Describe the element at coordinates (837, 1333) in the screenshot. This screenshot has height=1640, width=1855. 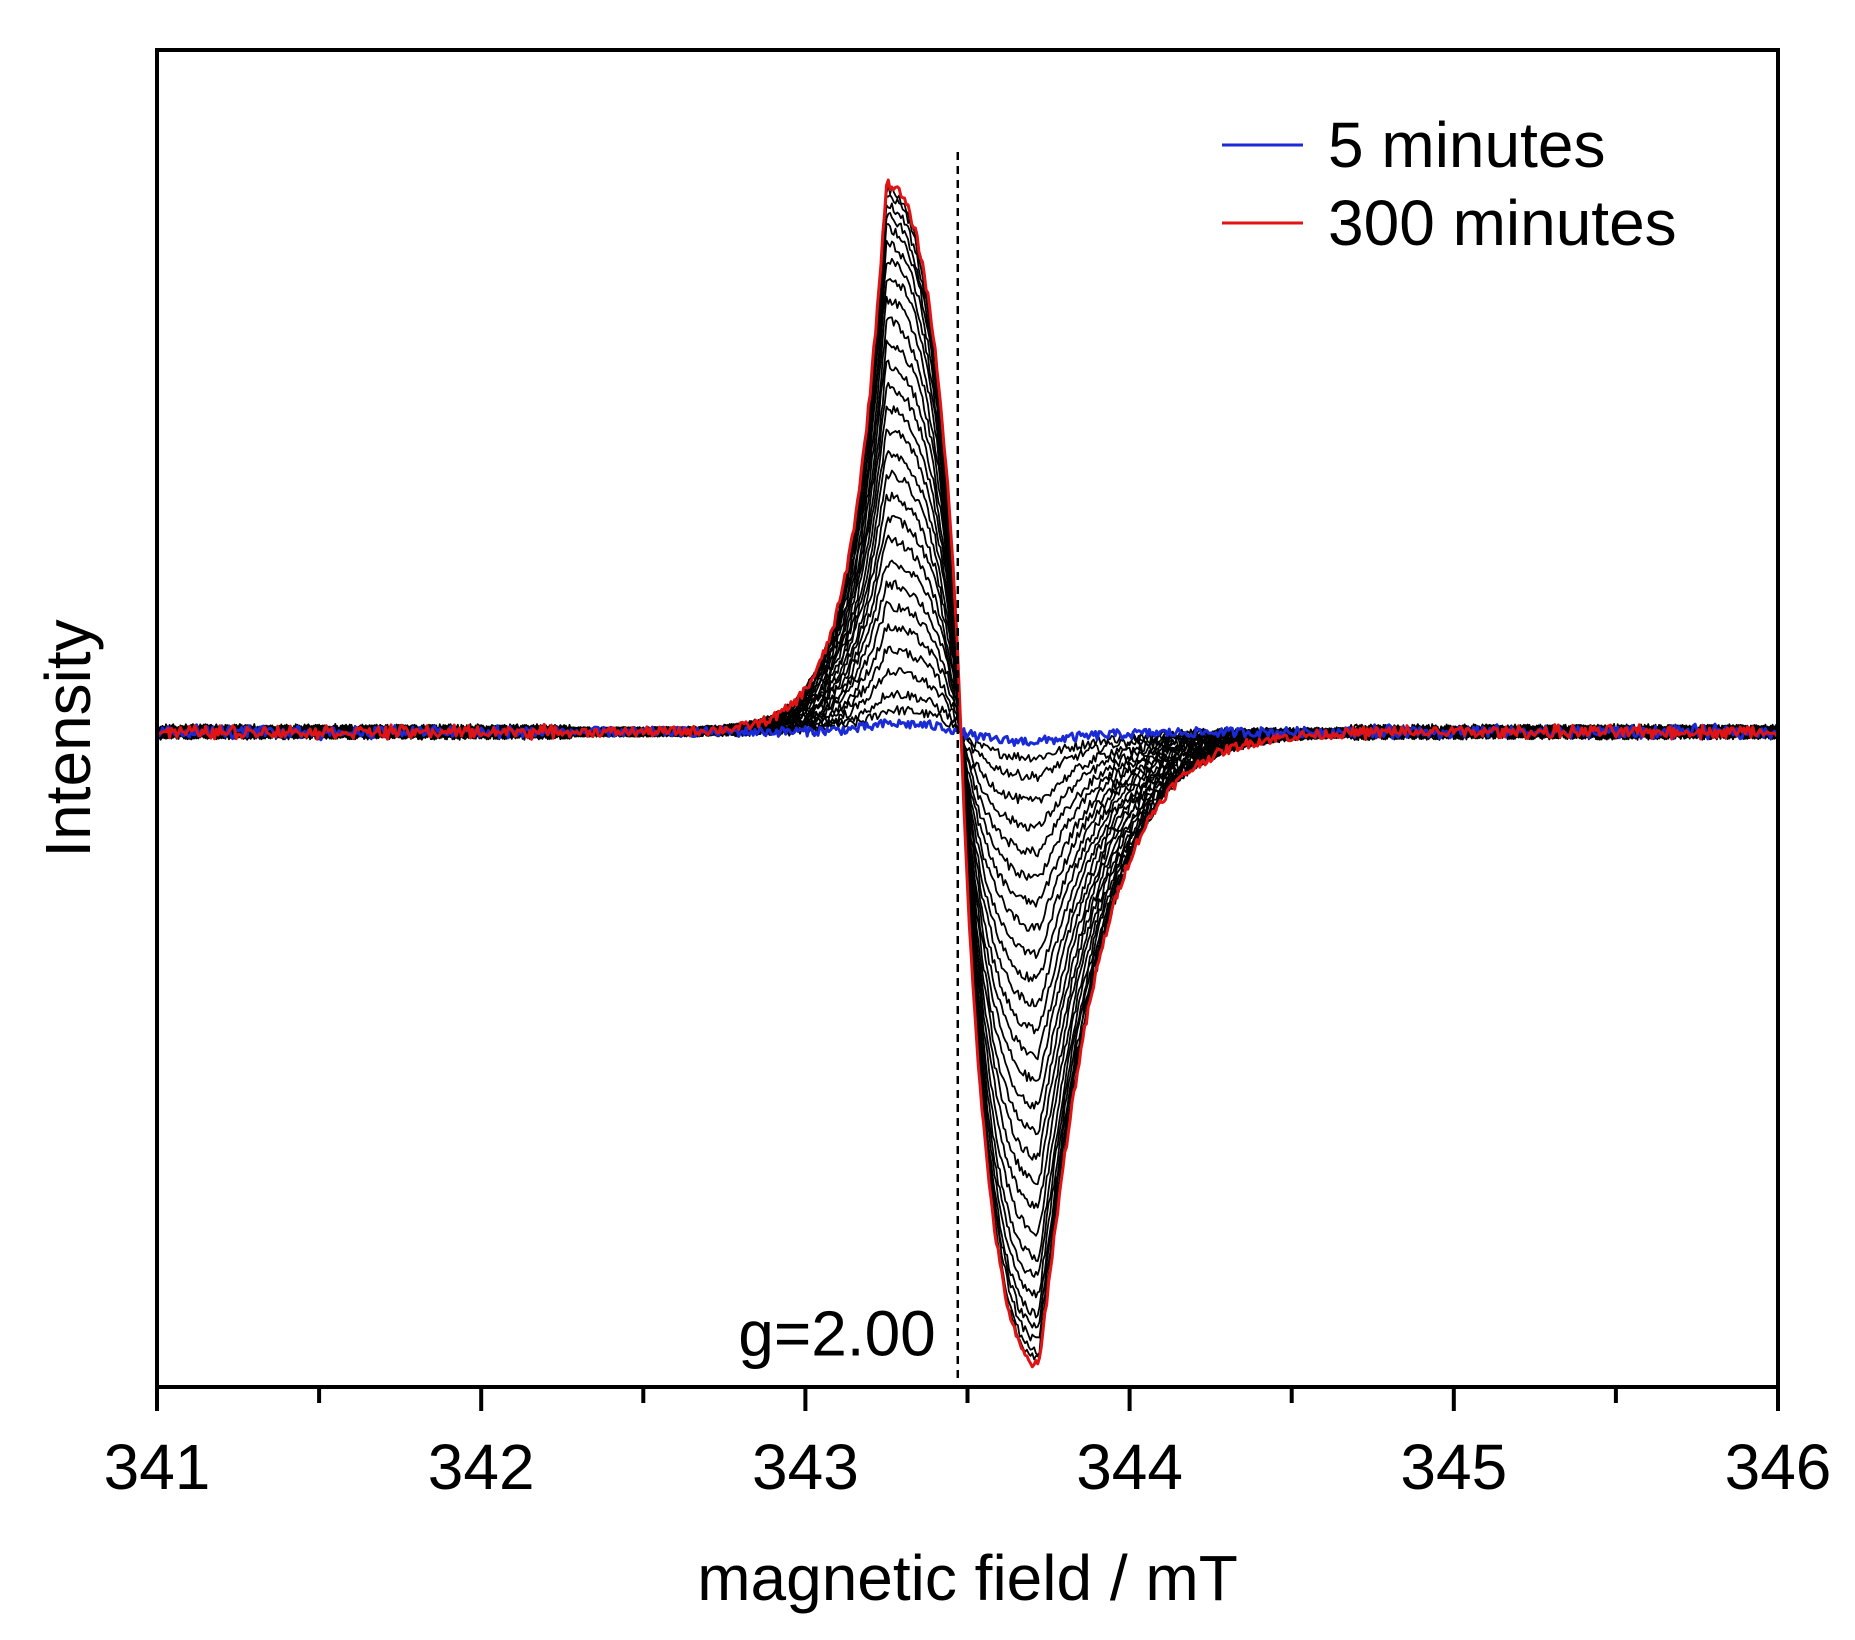
I see `g-factor-annotation: g=2.00` at that location.